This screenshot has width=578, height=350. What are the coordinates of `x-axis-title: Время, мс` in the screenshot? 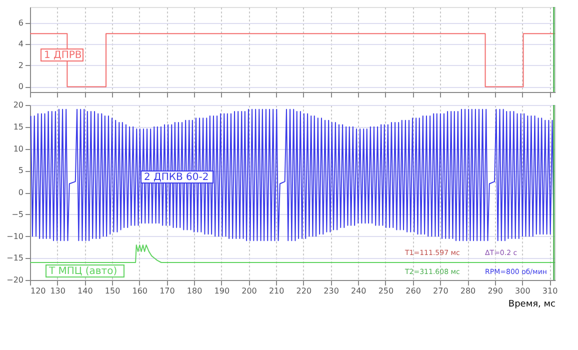 It's located at (532, 305).